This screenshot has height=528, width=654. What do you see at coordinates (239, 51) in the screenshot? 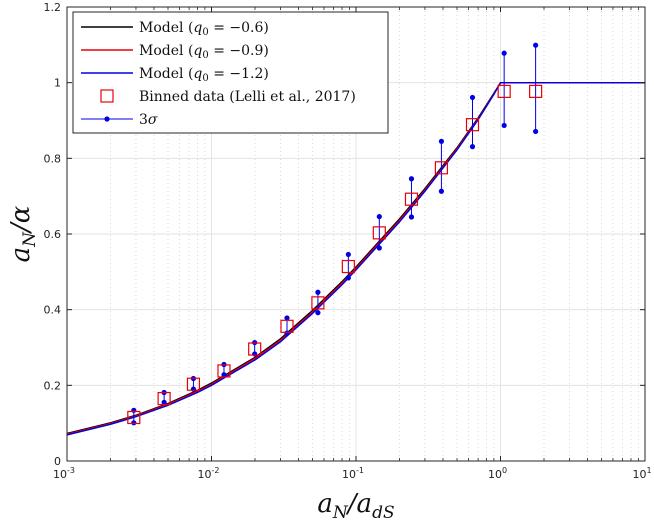
I see `legend-text-rest: = −0.9)` at bounding box center [239, 51].